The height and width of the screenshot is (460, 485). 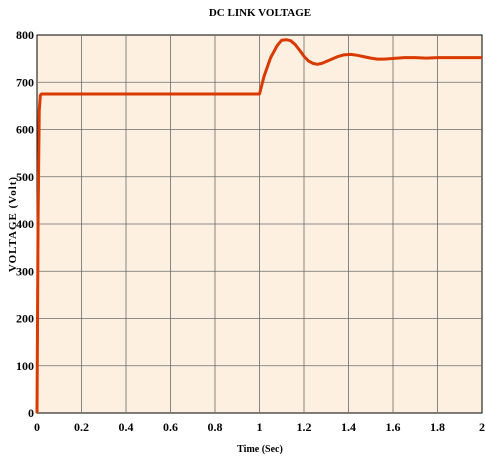 What do you see at coordinates (25, 35) in the screenshot?
I see `y-tick-label: 800` at bounding box center [25, 35].